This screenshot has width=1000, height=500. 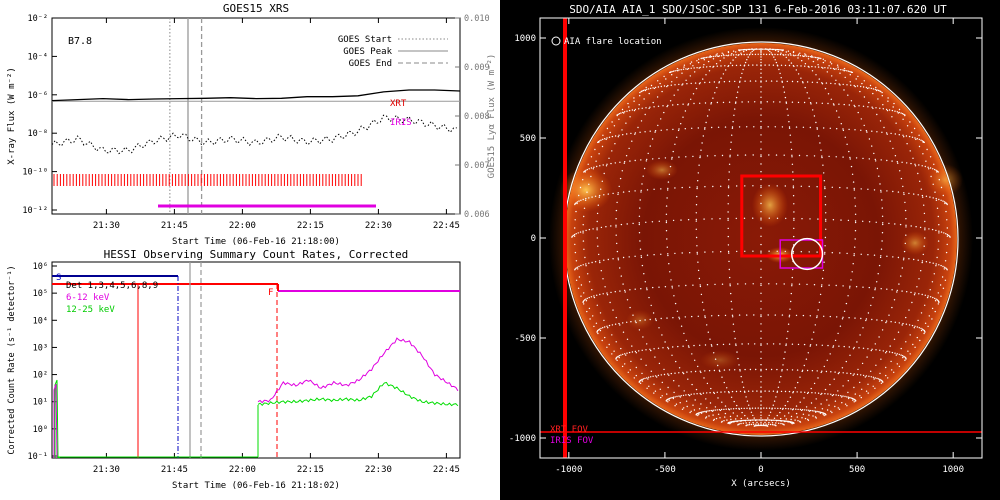 I want to click on hessi-xtick-label: 22:30, so click(x=378, y=470).